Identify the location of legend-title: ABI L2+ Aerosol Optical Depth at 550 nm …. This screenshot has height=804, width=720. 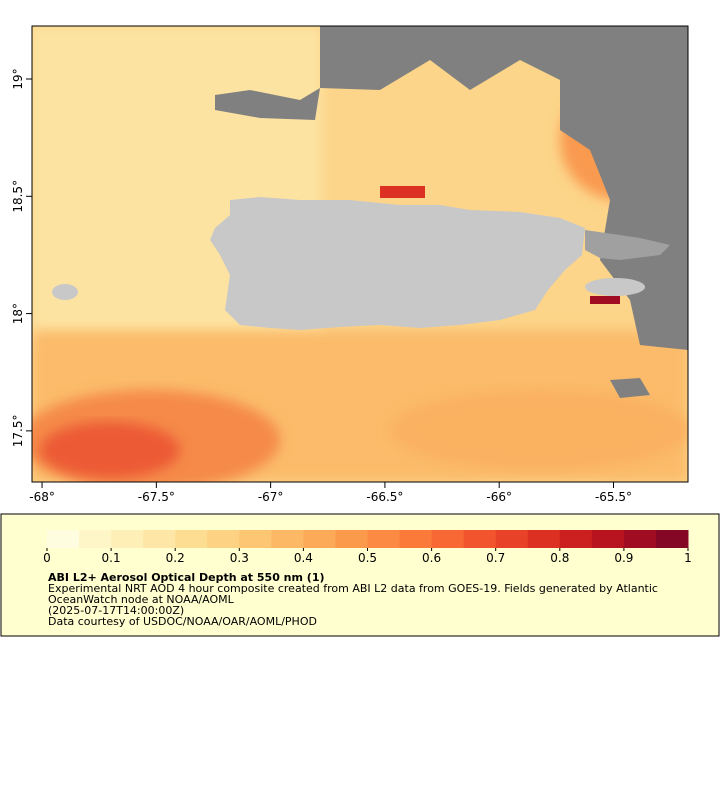
(186, 577).